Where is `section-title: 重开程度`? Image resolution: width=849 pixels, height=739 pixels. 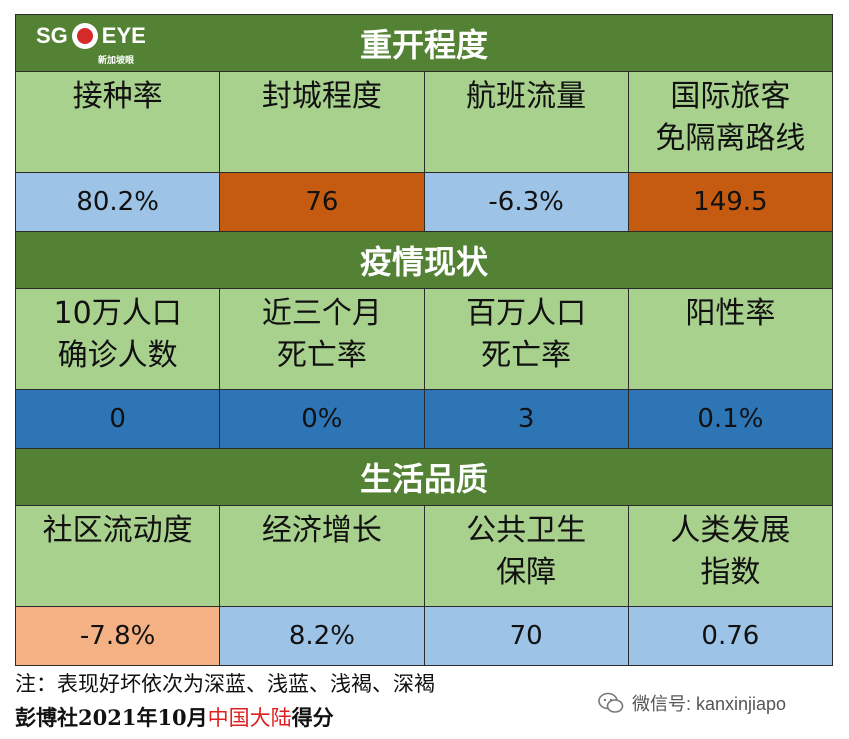 section-title: 重开程度 is located at coordinates (423, 45).